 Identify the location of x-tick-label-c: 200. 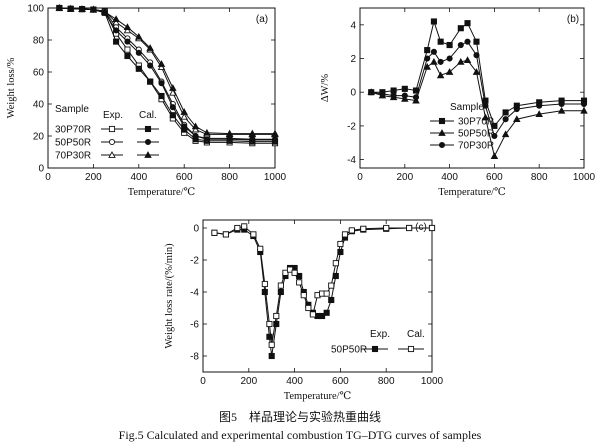
(248, 381).